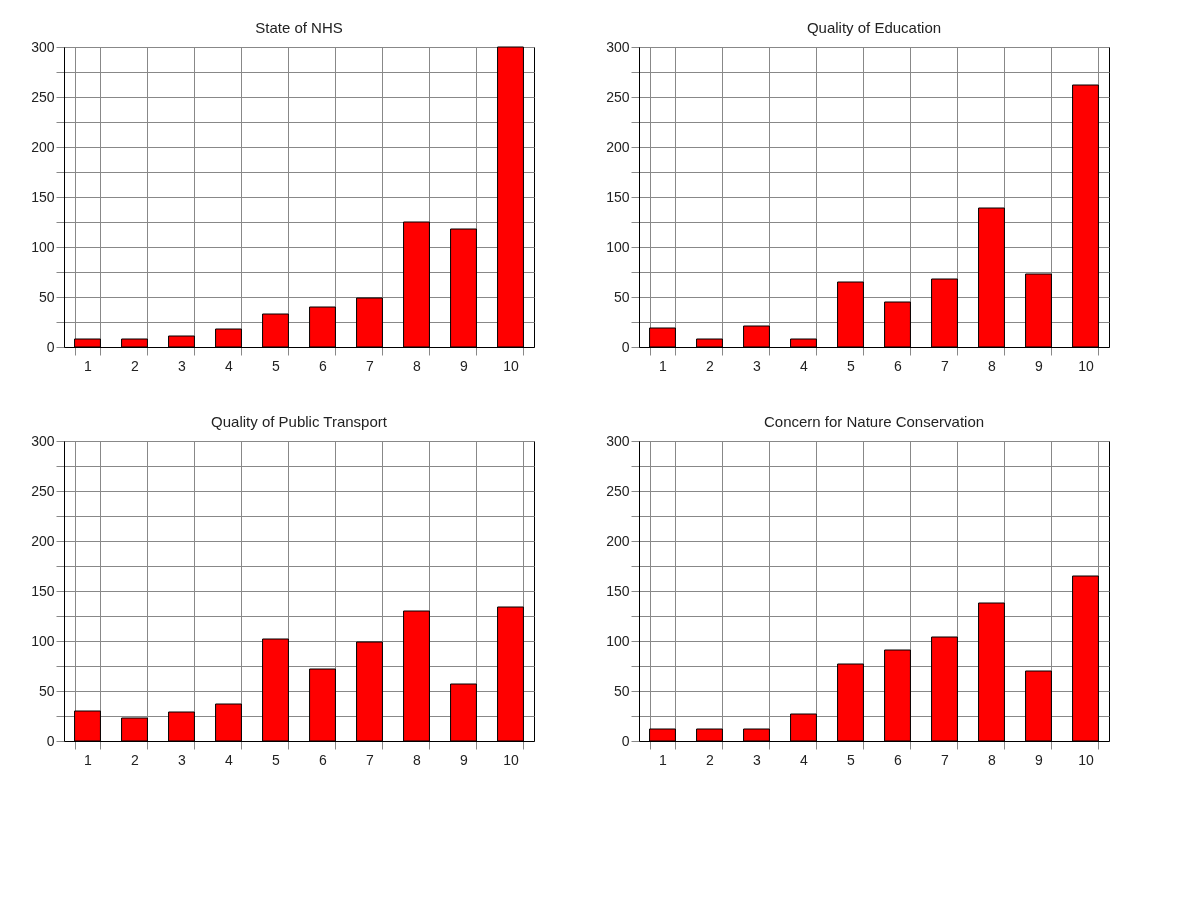  I want to click on chart-title: Concern for Nature Conservation, so click(874, 421).